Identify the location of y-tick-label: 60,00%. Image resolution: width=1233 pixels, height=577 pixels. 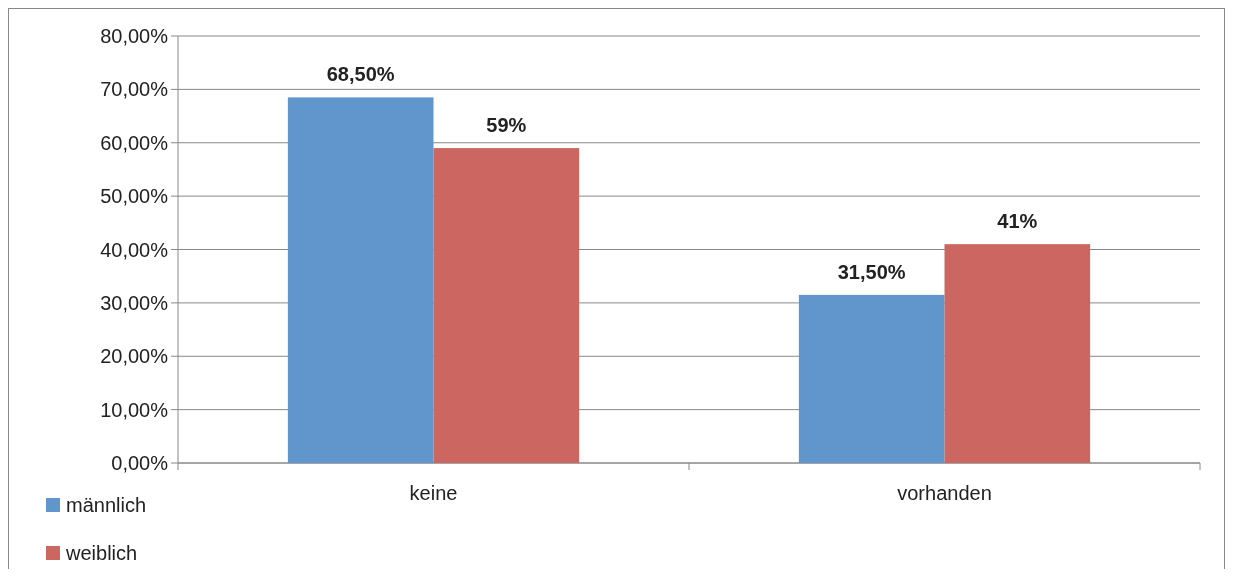
(134, 142).